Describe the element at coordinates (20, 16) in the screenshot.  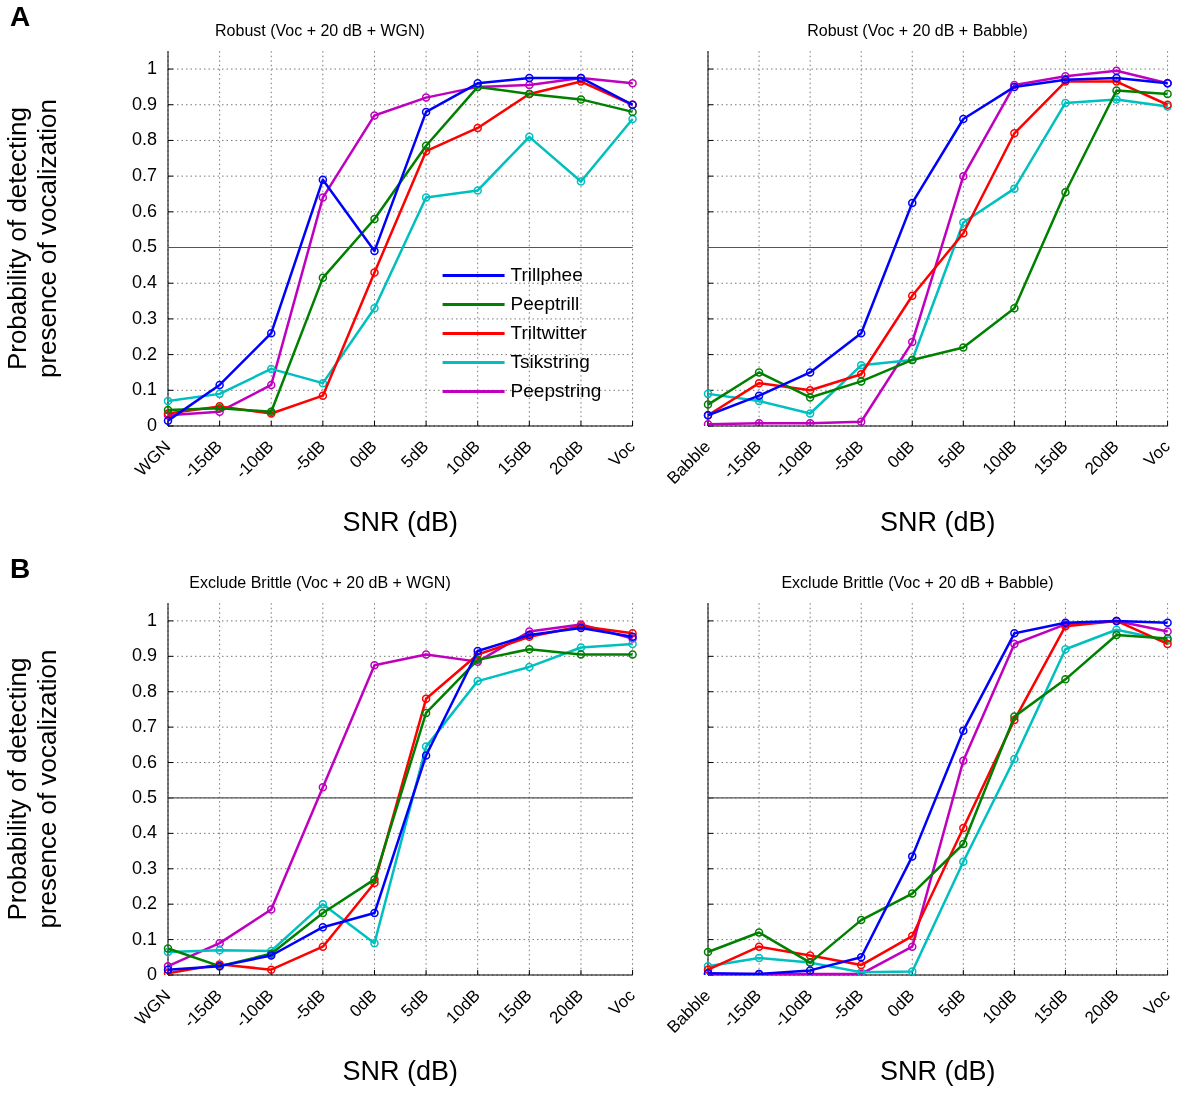
I see `text: A` at that location.